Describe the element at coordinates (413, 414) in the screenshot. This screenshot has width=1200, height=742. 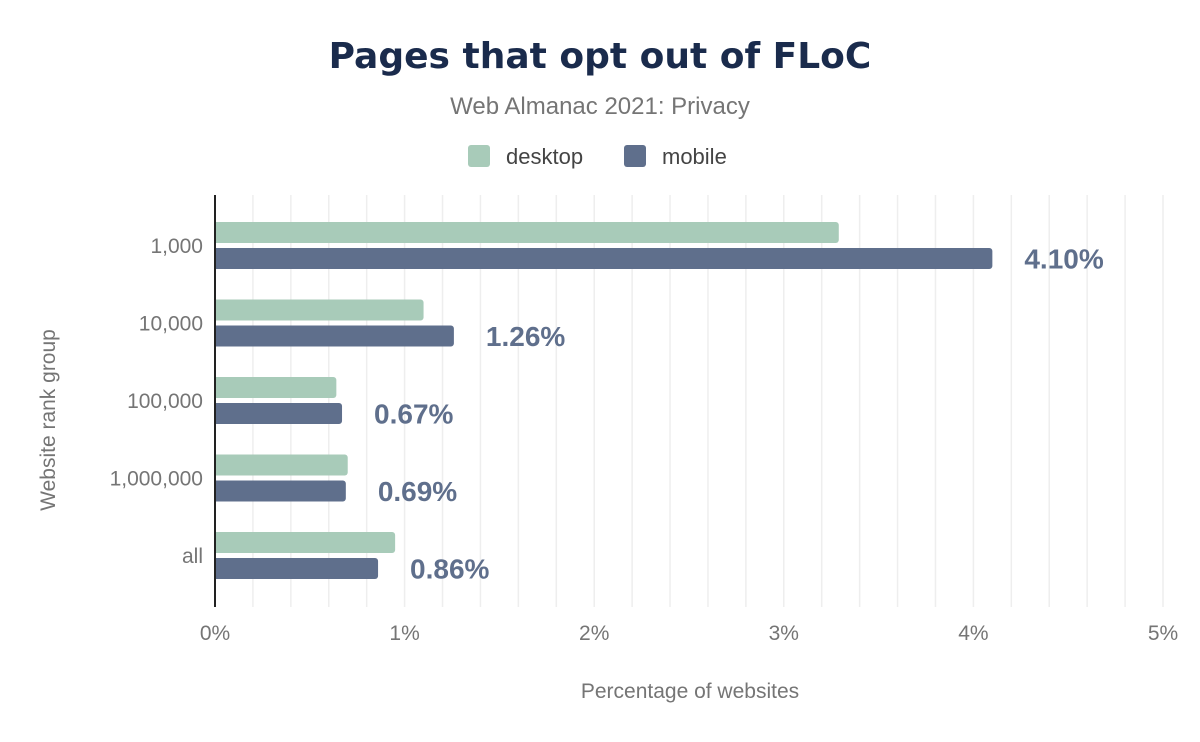
I see `data-label: 0.67%` at that location.